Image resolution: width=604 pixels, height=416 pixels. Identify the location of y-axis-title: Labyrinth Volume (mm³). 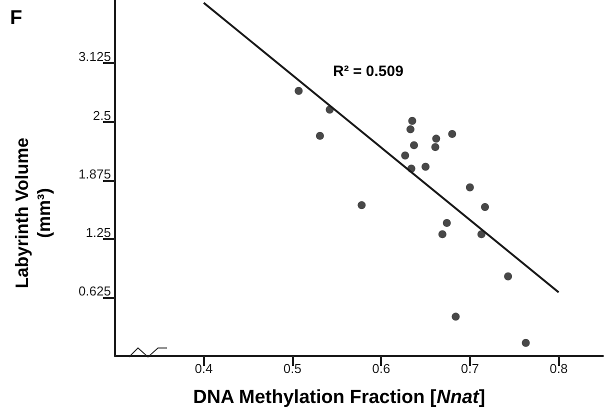
(33, 213).